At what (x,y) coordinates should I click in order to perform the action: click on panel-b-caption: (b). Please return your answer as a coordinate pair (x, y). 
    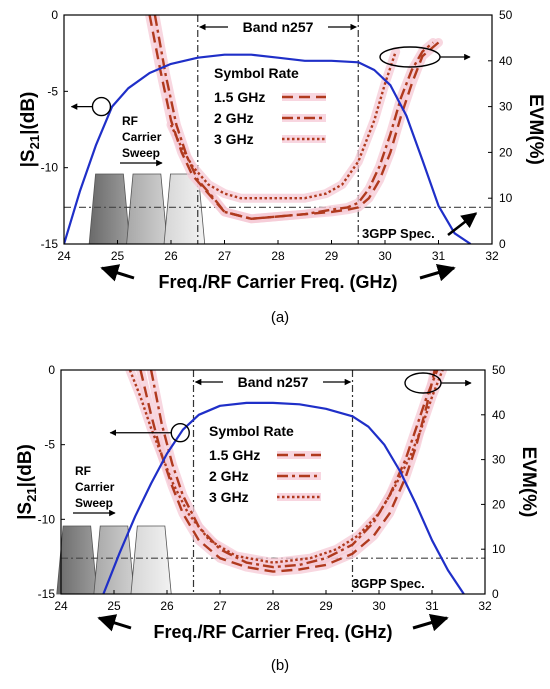
    Looking at the image, I should click on (280, 665).